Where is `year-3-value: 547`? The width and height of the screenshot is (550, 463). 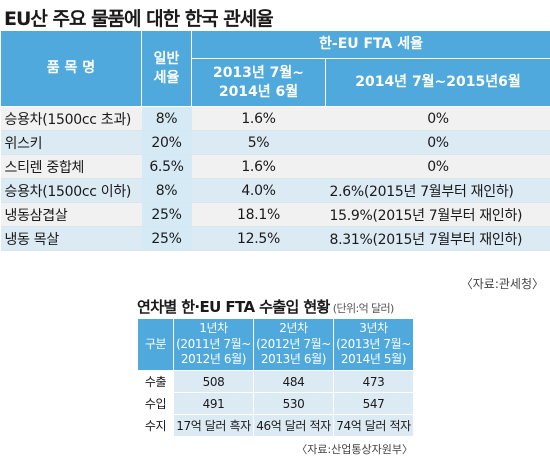 year-3-value: 547 is located at coordinates (373, 403).